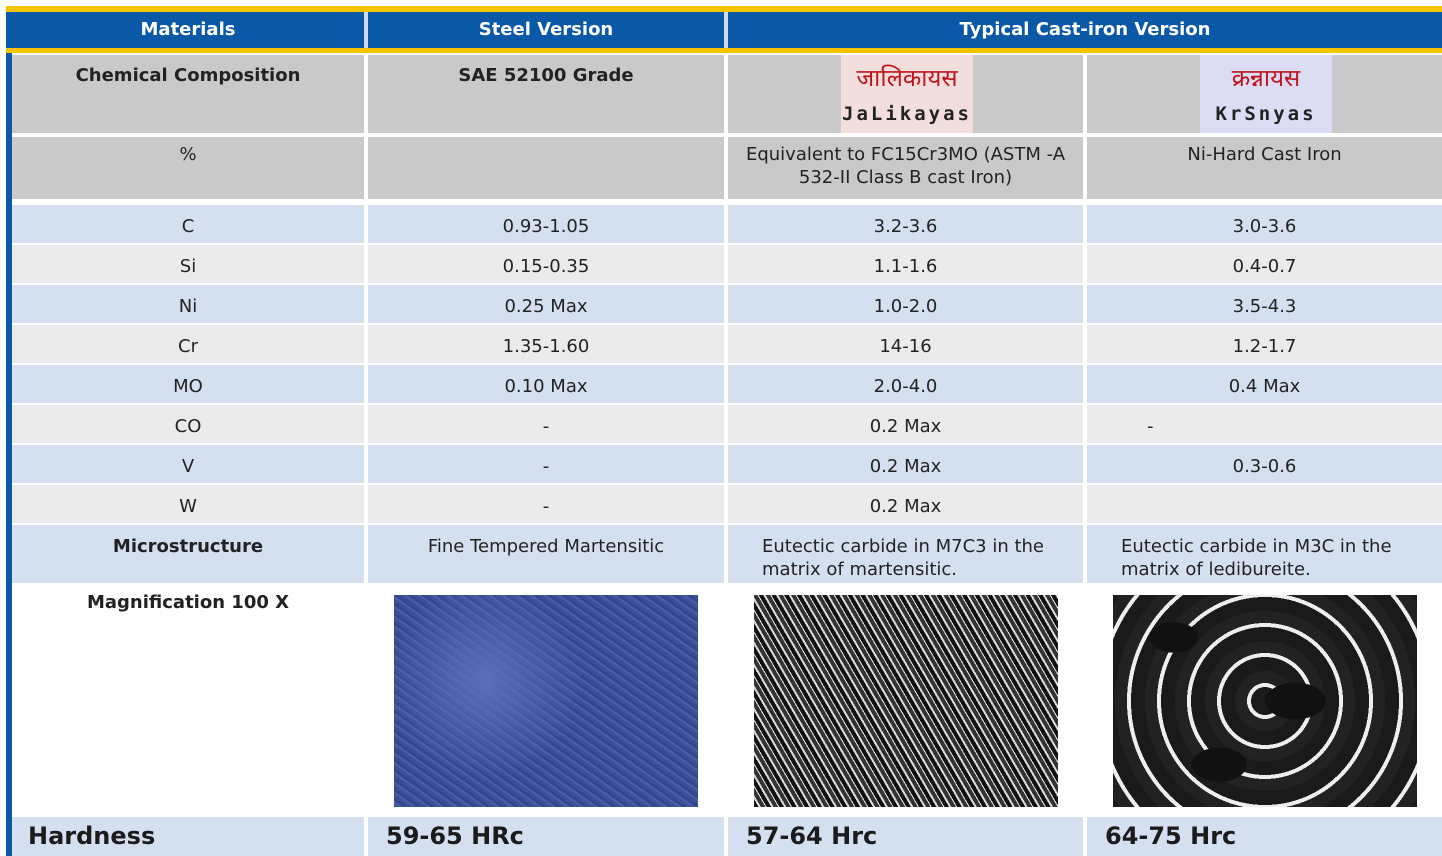  I want to click on hardness-value: 57-64 Hrc, so click(812, 836).